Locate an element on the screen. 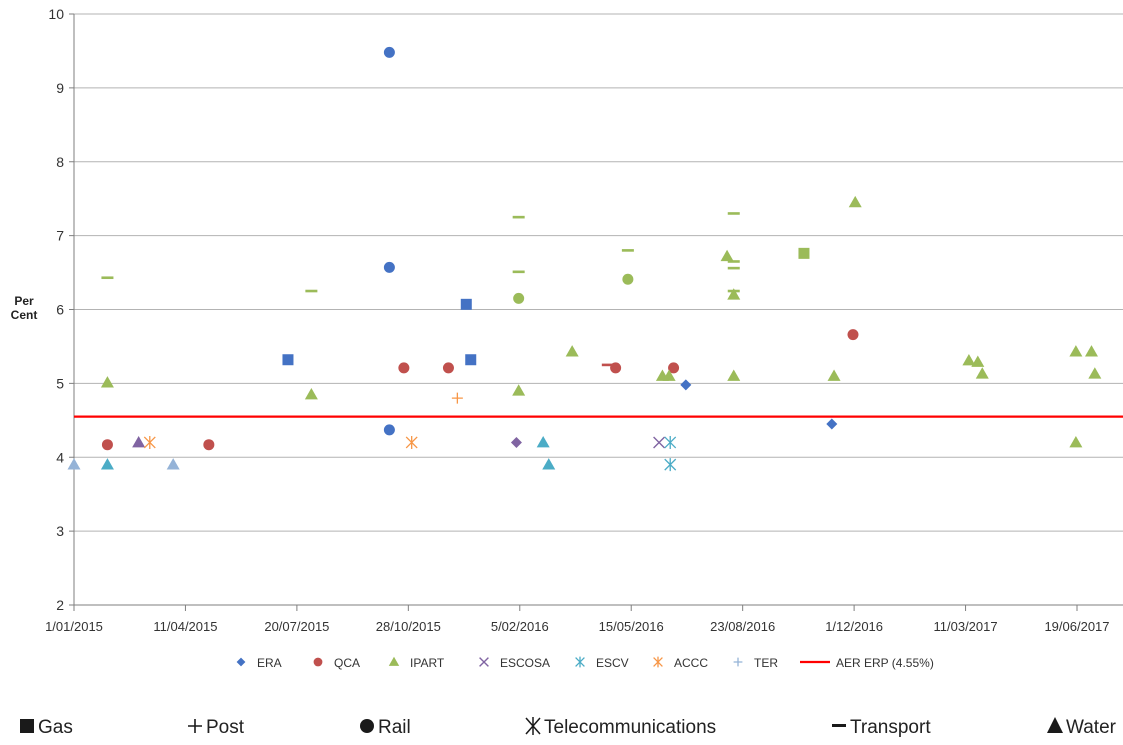 The width and height of the screenshot is (1123, 745). y-tick-label-9: 9 is located at coordinates (60, 88).